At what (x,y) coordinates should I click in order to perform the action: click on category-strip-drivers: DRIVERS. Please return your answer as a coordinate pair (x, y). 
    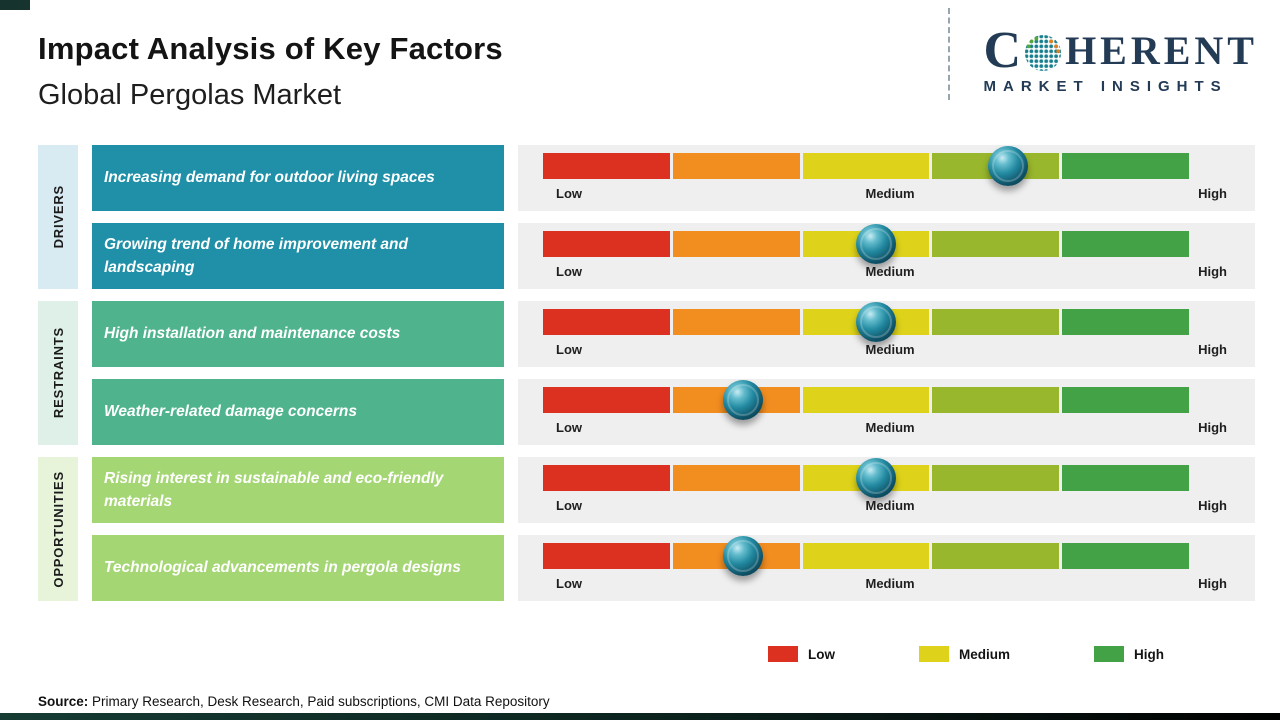
    Looking at the image, I should click on (58, 217).